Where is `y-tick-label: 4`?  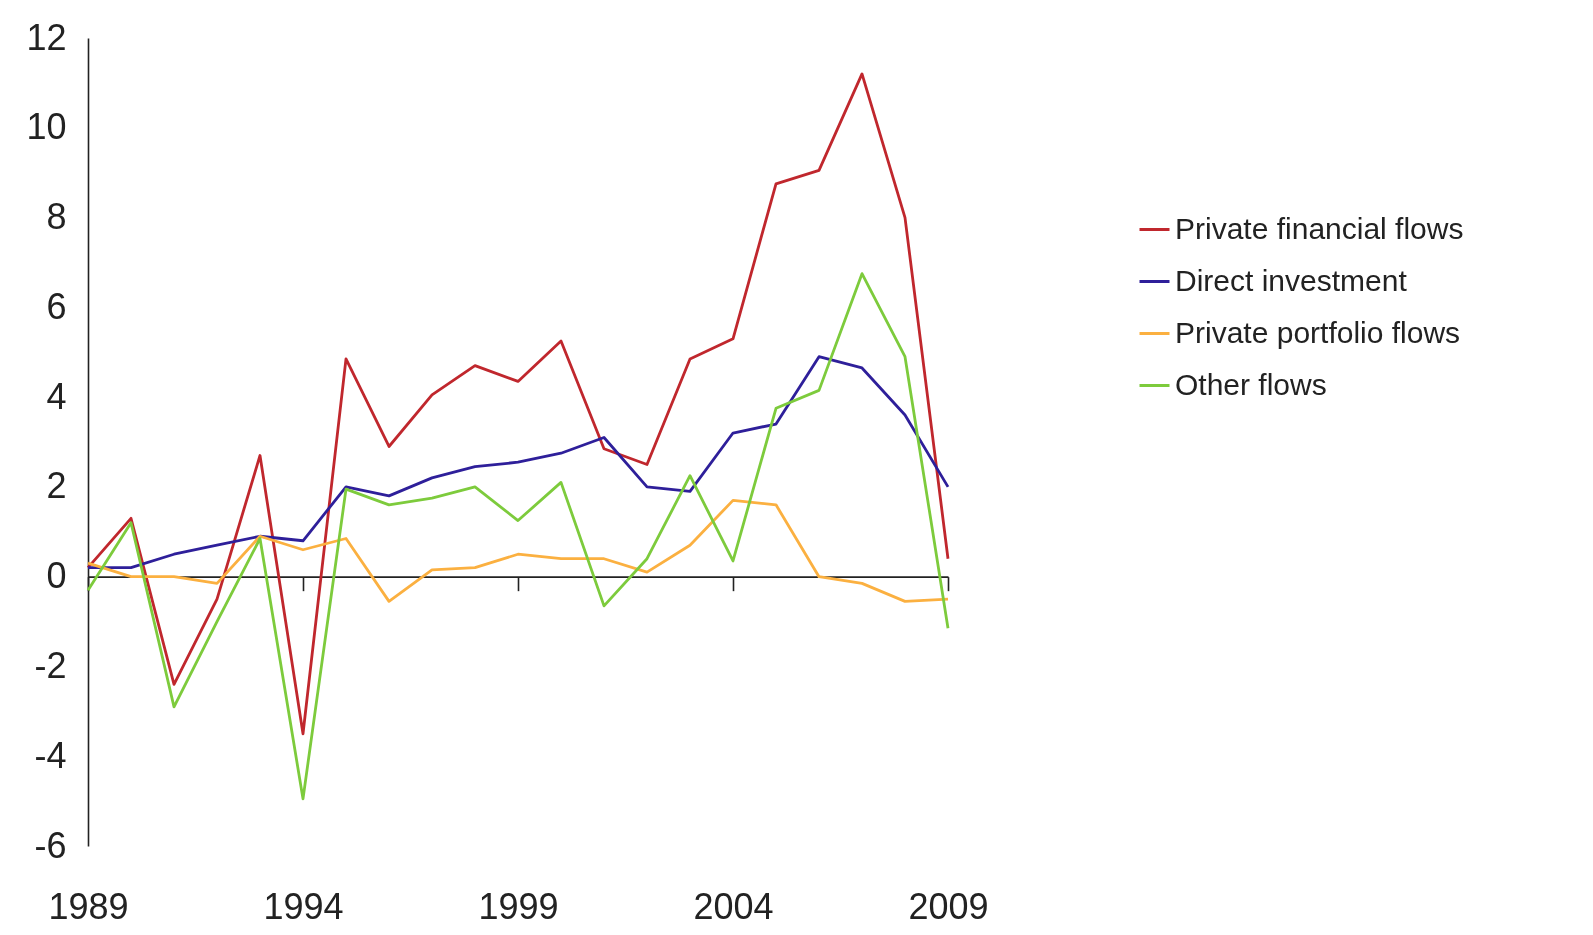 y-tick-label: 4 is located at coordinates (56, 396).